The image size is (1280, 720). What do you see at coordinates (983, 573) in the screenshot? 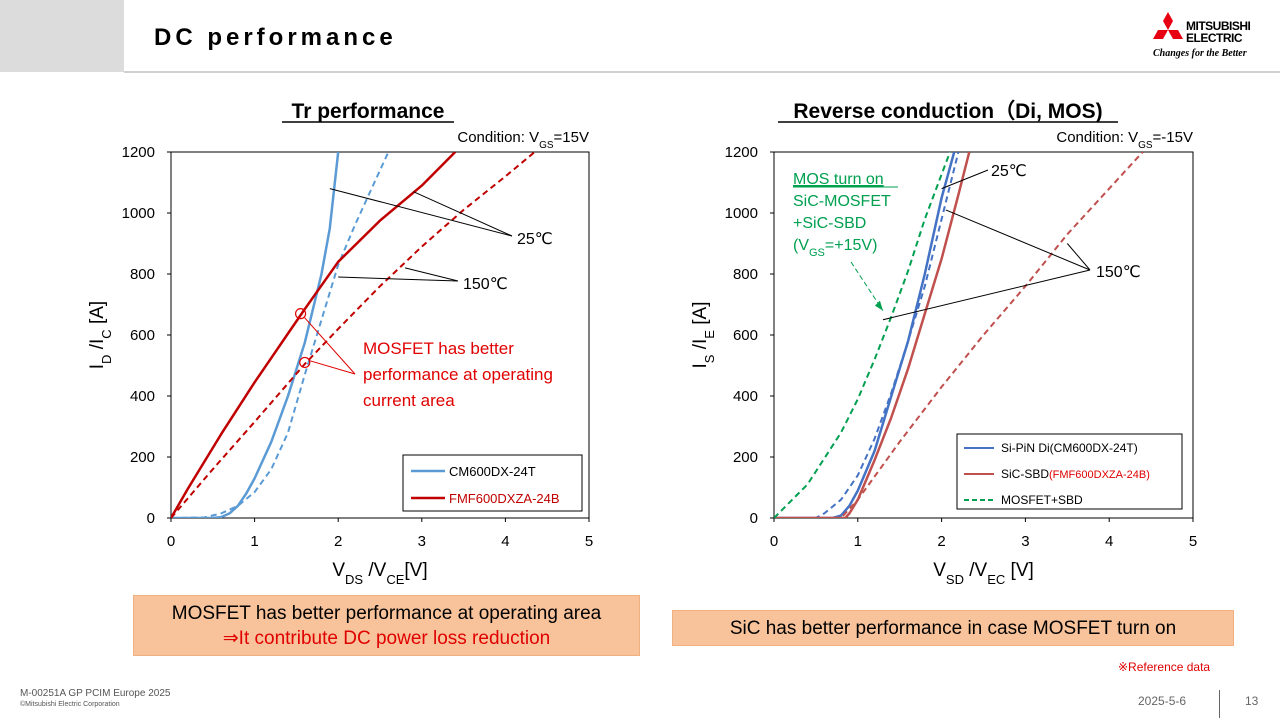
I see `chart2-x-axis-label: VSD /VEC [V]` at bounding box center [983, 573].